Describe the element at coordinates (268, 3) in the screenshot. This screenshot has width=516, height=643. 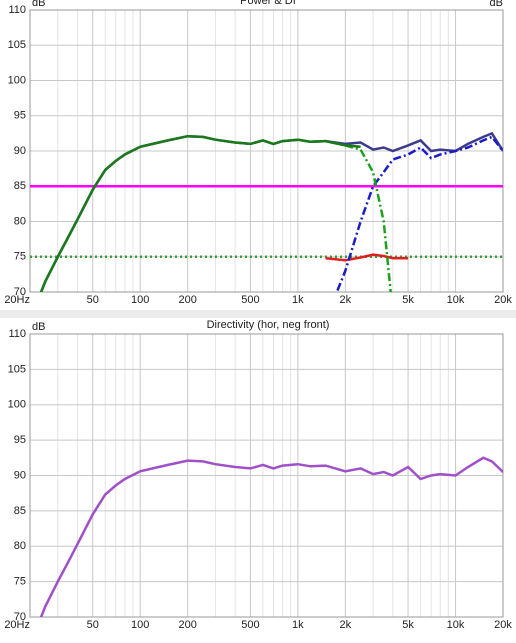
I see `chart-title: Power & DI` at that location.